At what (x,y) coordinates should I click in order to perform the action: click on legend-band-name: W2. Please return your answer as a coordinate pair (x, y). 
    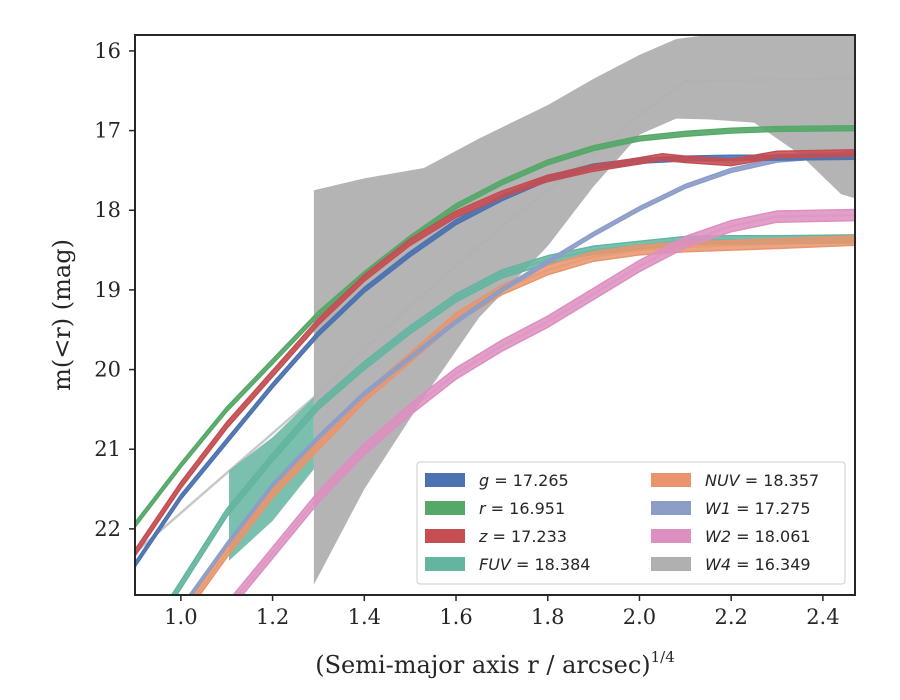
    Looking at the image, I should click on (718, 536).